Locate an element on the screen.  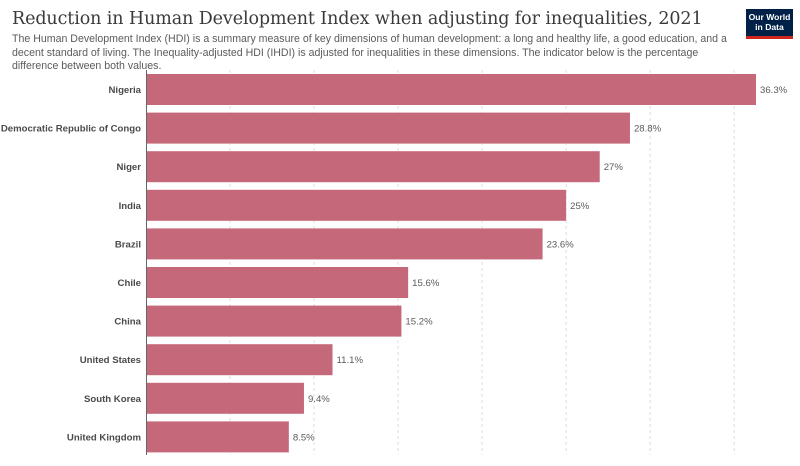
logo-line-1: Our World is located at coordinates (769, 17).